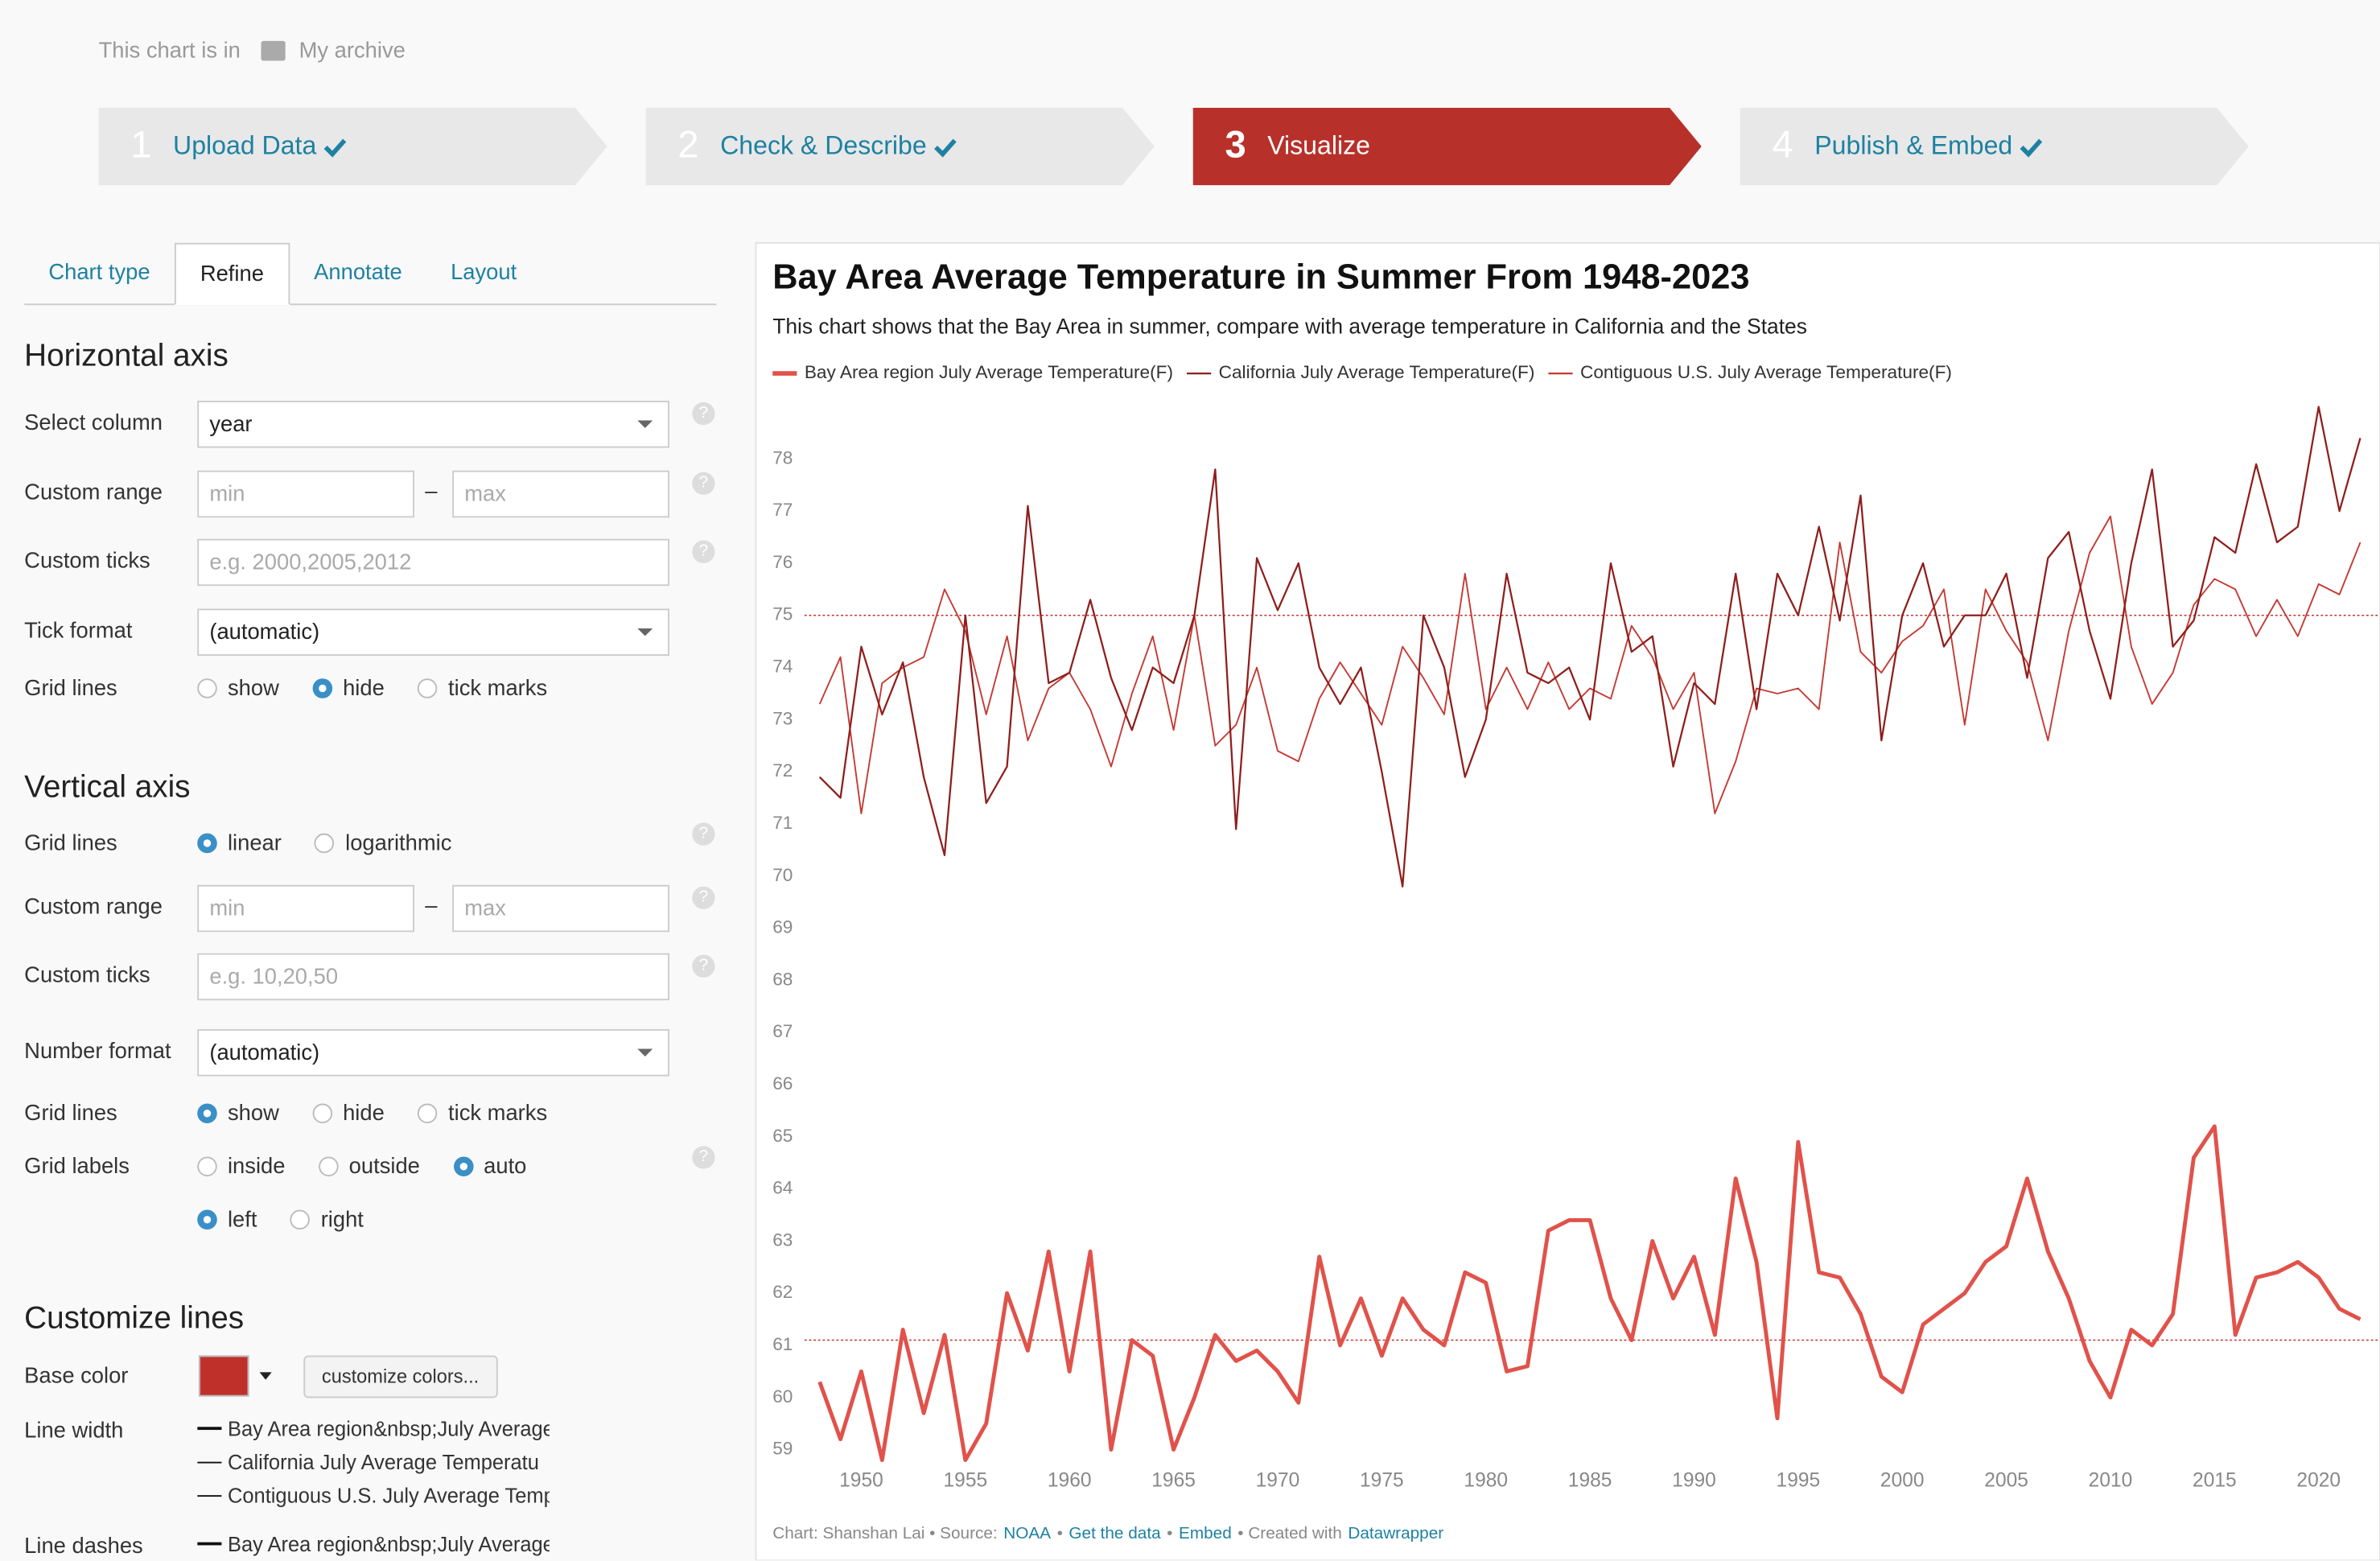 The width and height of the screenshot is (2380, 1561). I want to click on row-label: Base color, so click(77, 1376).